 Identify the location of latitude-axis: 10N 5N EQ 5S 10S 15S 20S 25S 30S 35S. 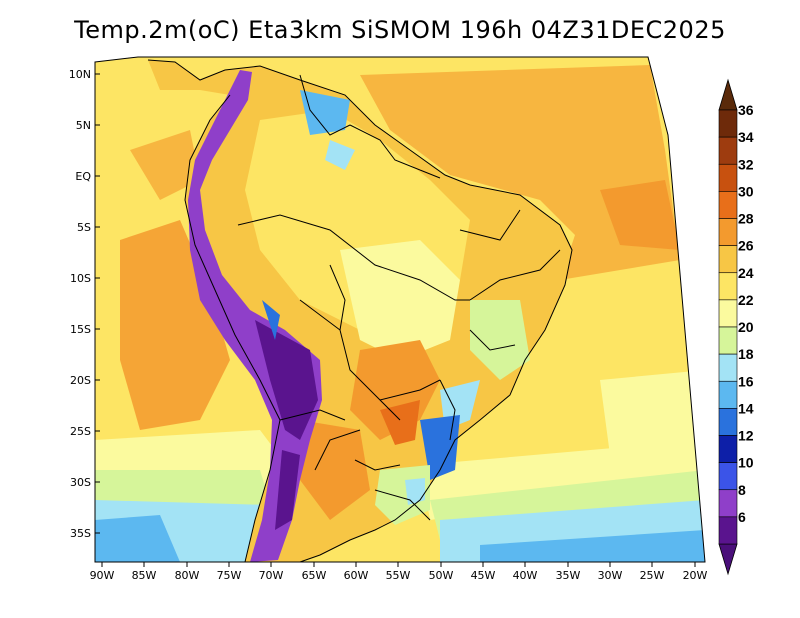
(84, 304).